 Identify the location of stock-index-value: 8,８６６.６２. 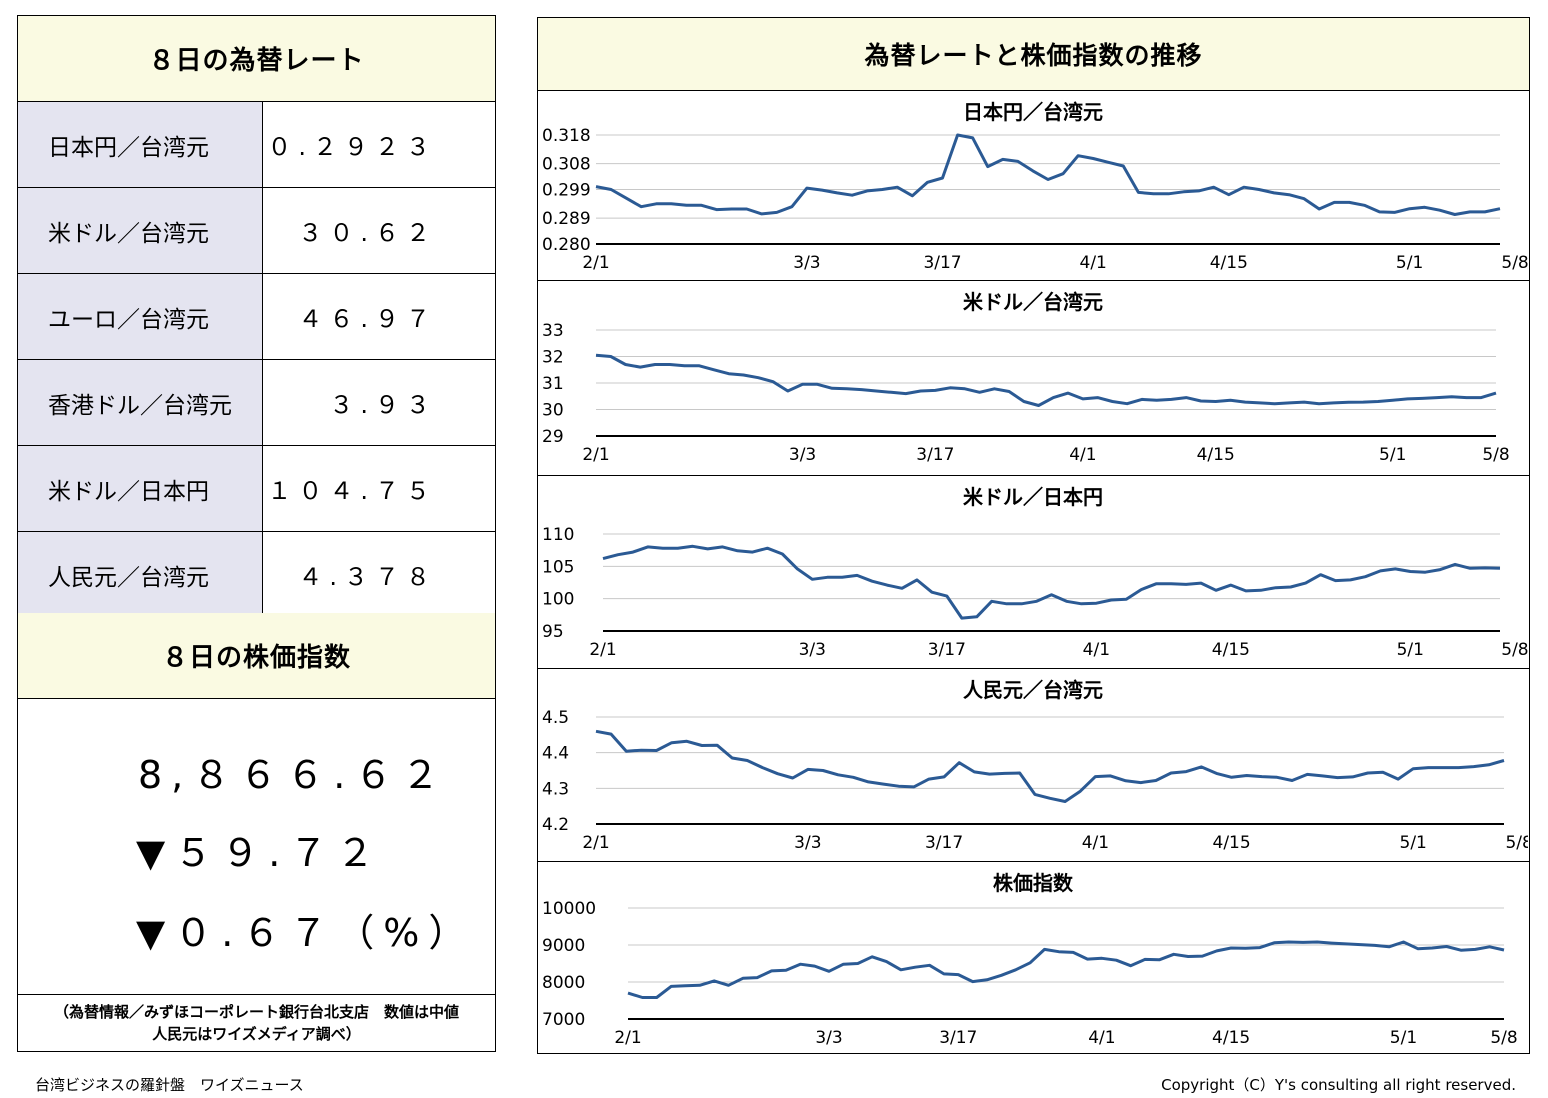
(293, 775).